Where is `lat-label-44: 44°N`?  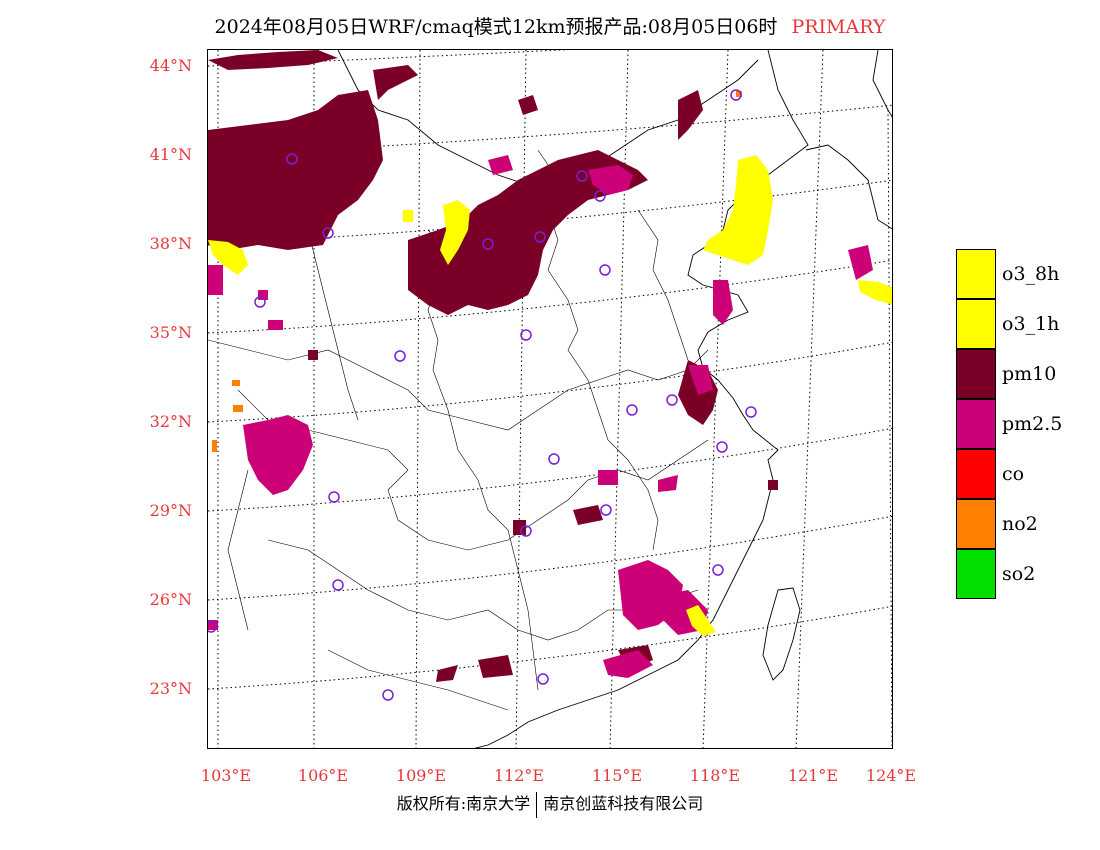
lat-label-44: 44°N is located at coordinates (170, 65).